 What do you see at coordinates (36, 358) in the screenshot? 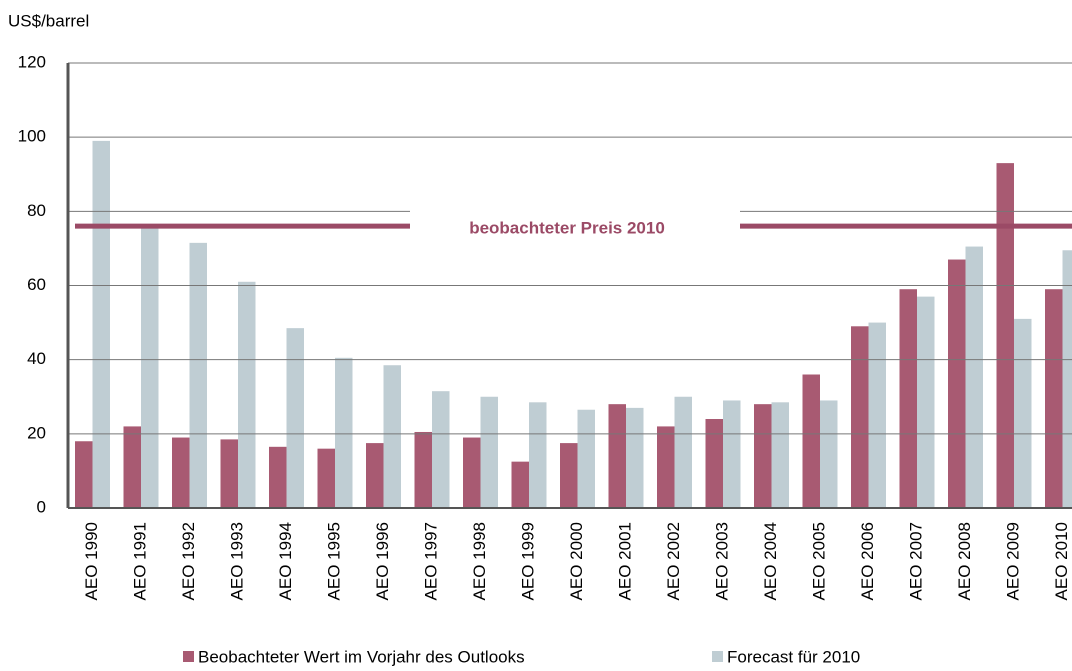
I see `y-tick-label: 40` at bounding box center [36, 358].